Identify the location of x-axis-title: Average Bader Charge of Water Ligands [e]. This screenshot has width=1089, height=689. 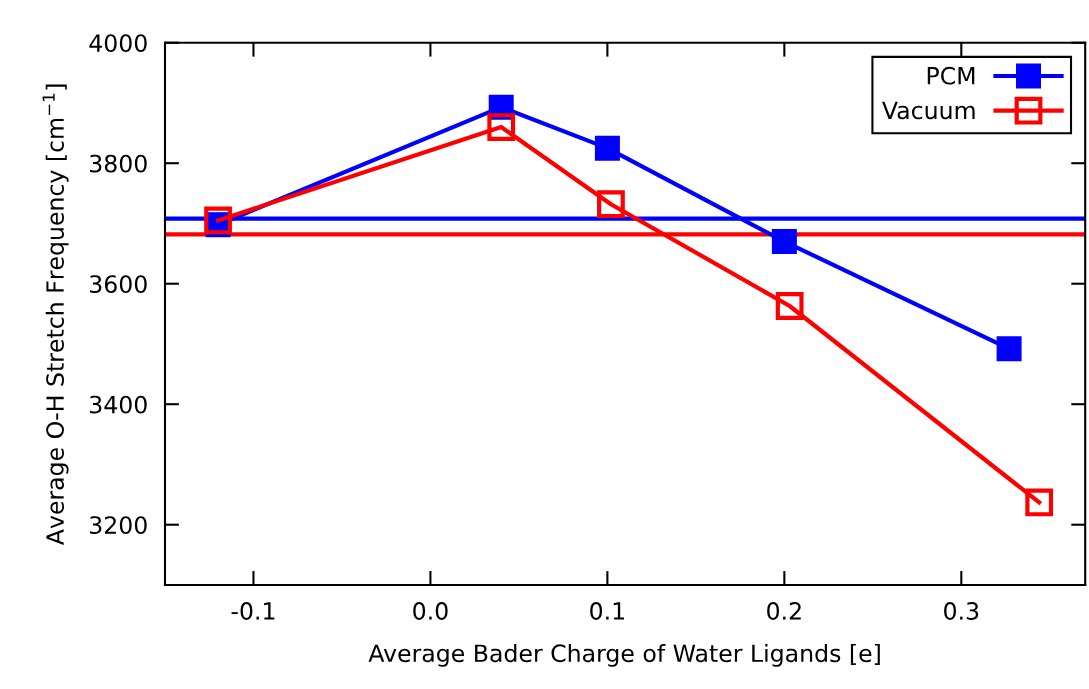
(624, 655).